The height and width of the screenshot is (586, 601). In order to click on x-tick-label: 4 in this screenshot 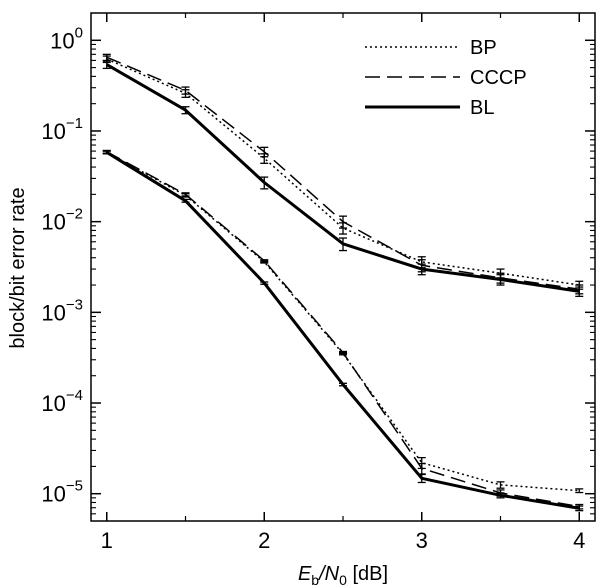, I will do `click(579, 540)`.